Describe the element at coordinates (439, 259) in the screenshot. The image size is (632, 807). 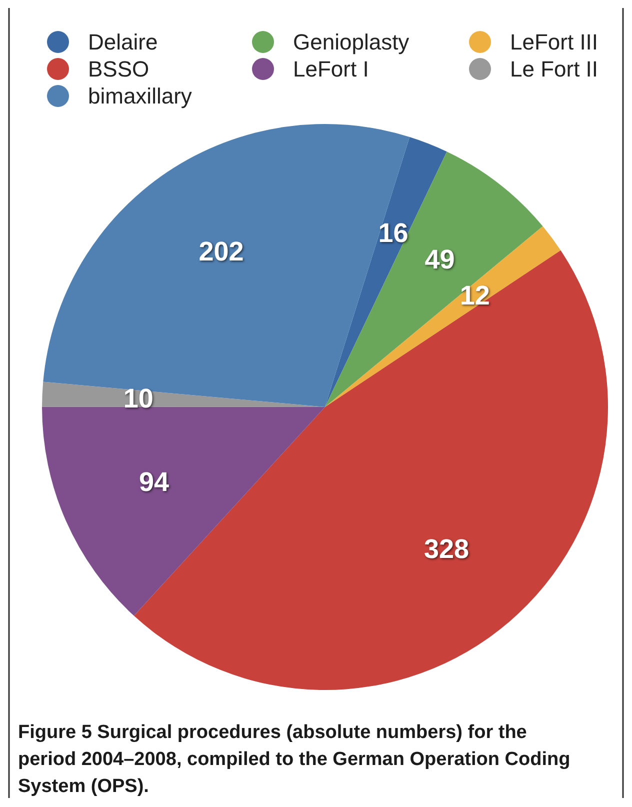
I see `data-label: 49` at that location.